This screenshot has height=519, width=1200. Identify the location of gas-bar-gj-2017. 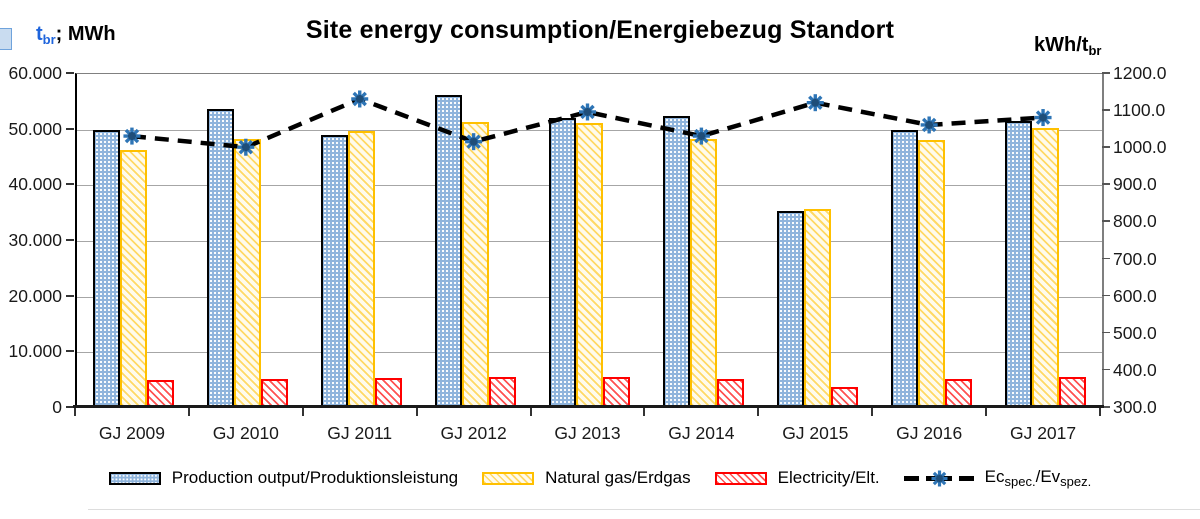
(1045, 268).